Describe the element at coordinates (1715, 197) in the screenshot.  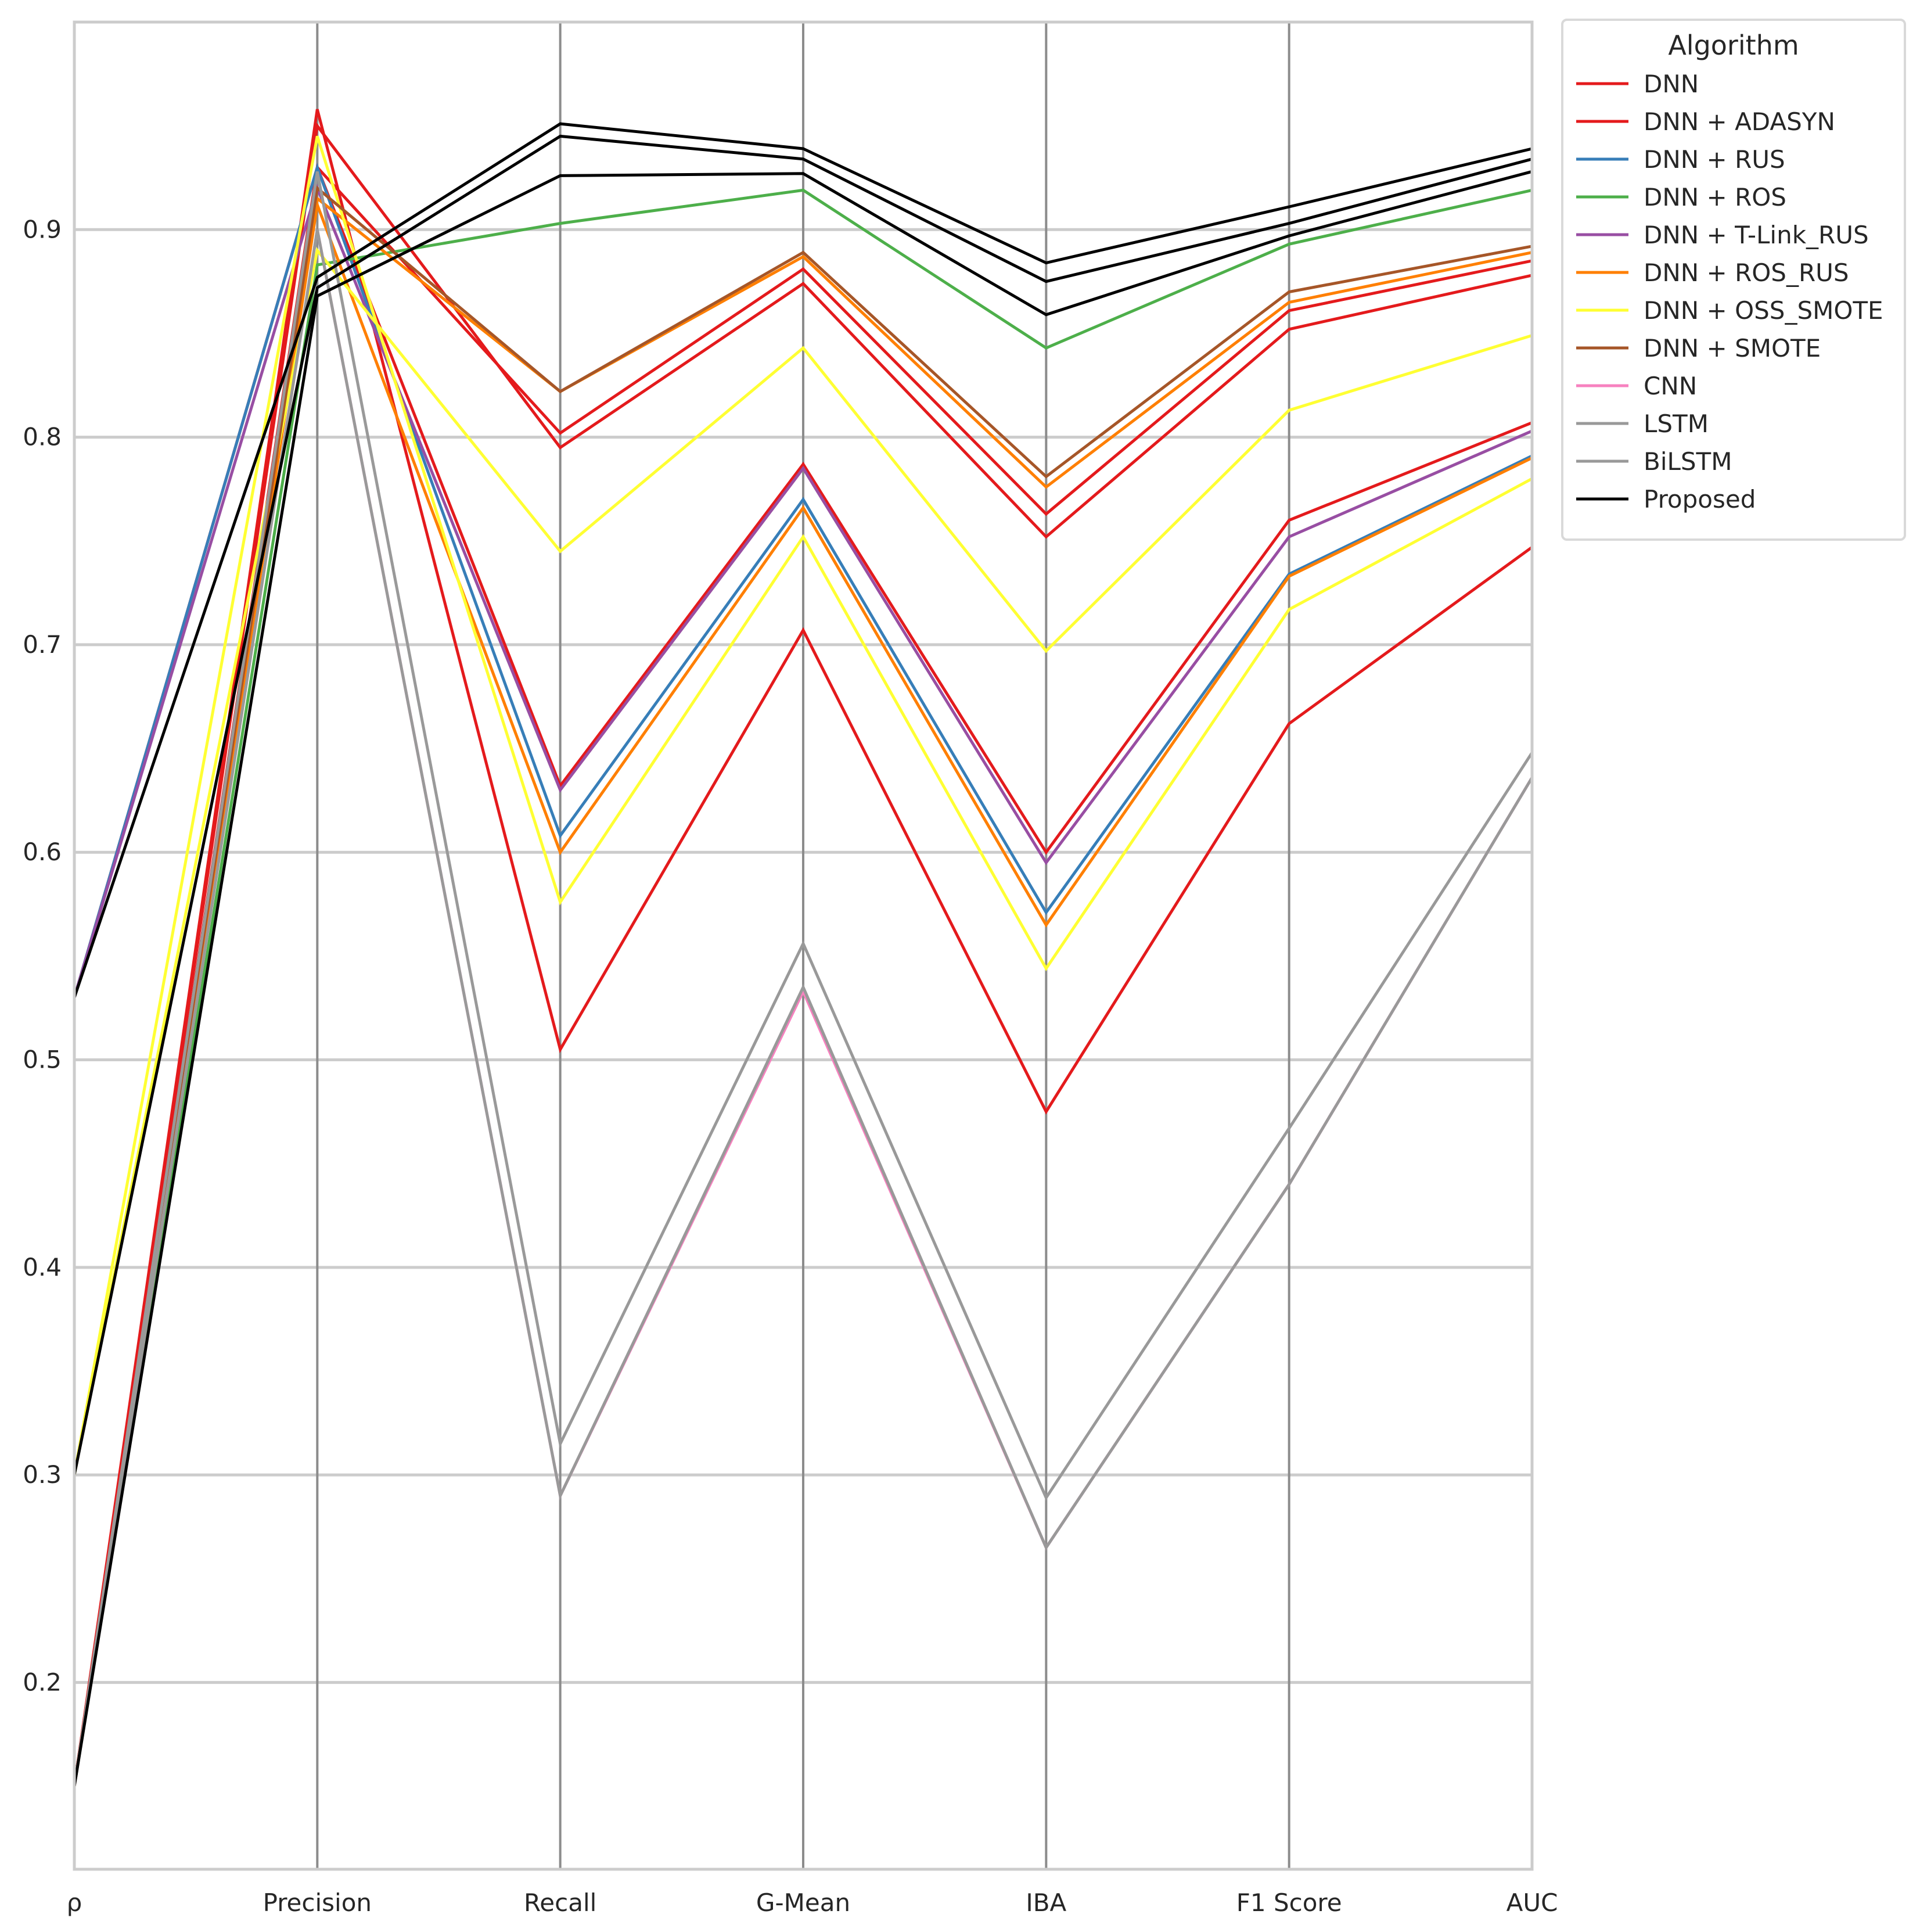
I see `legend-label: DNN + ROS` at that location.